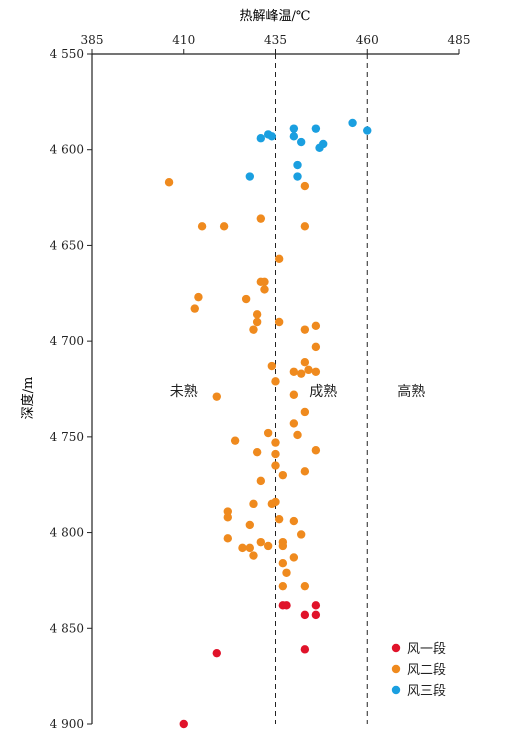  Describe the element at coordinates (411, 391) in the screenshot. I see `zone-label: 高熟` at that location.